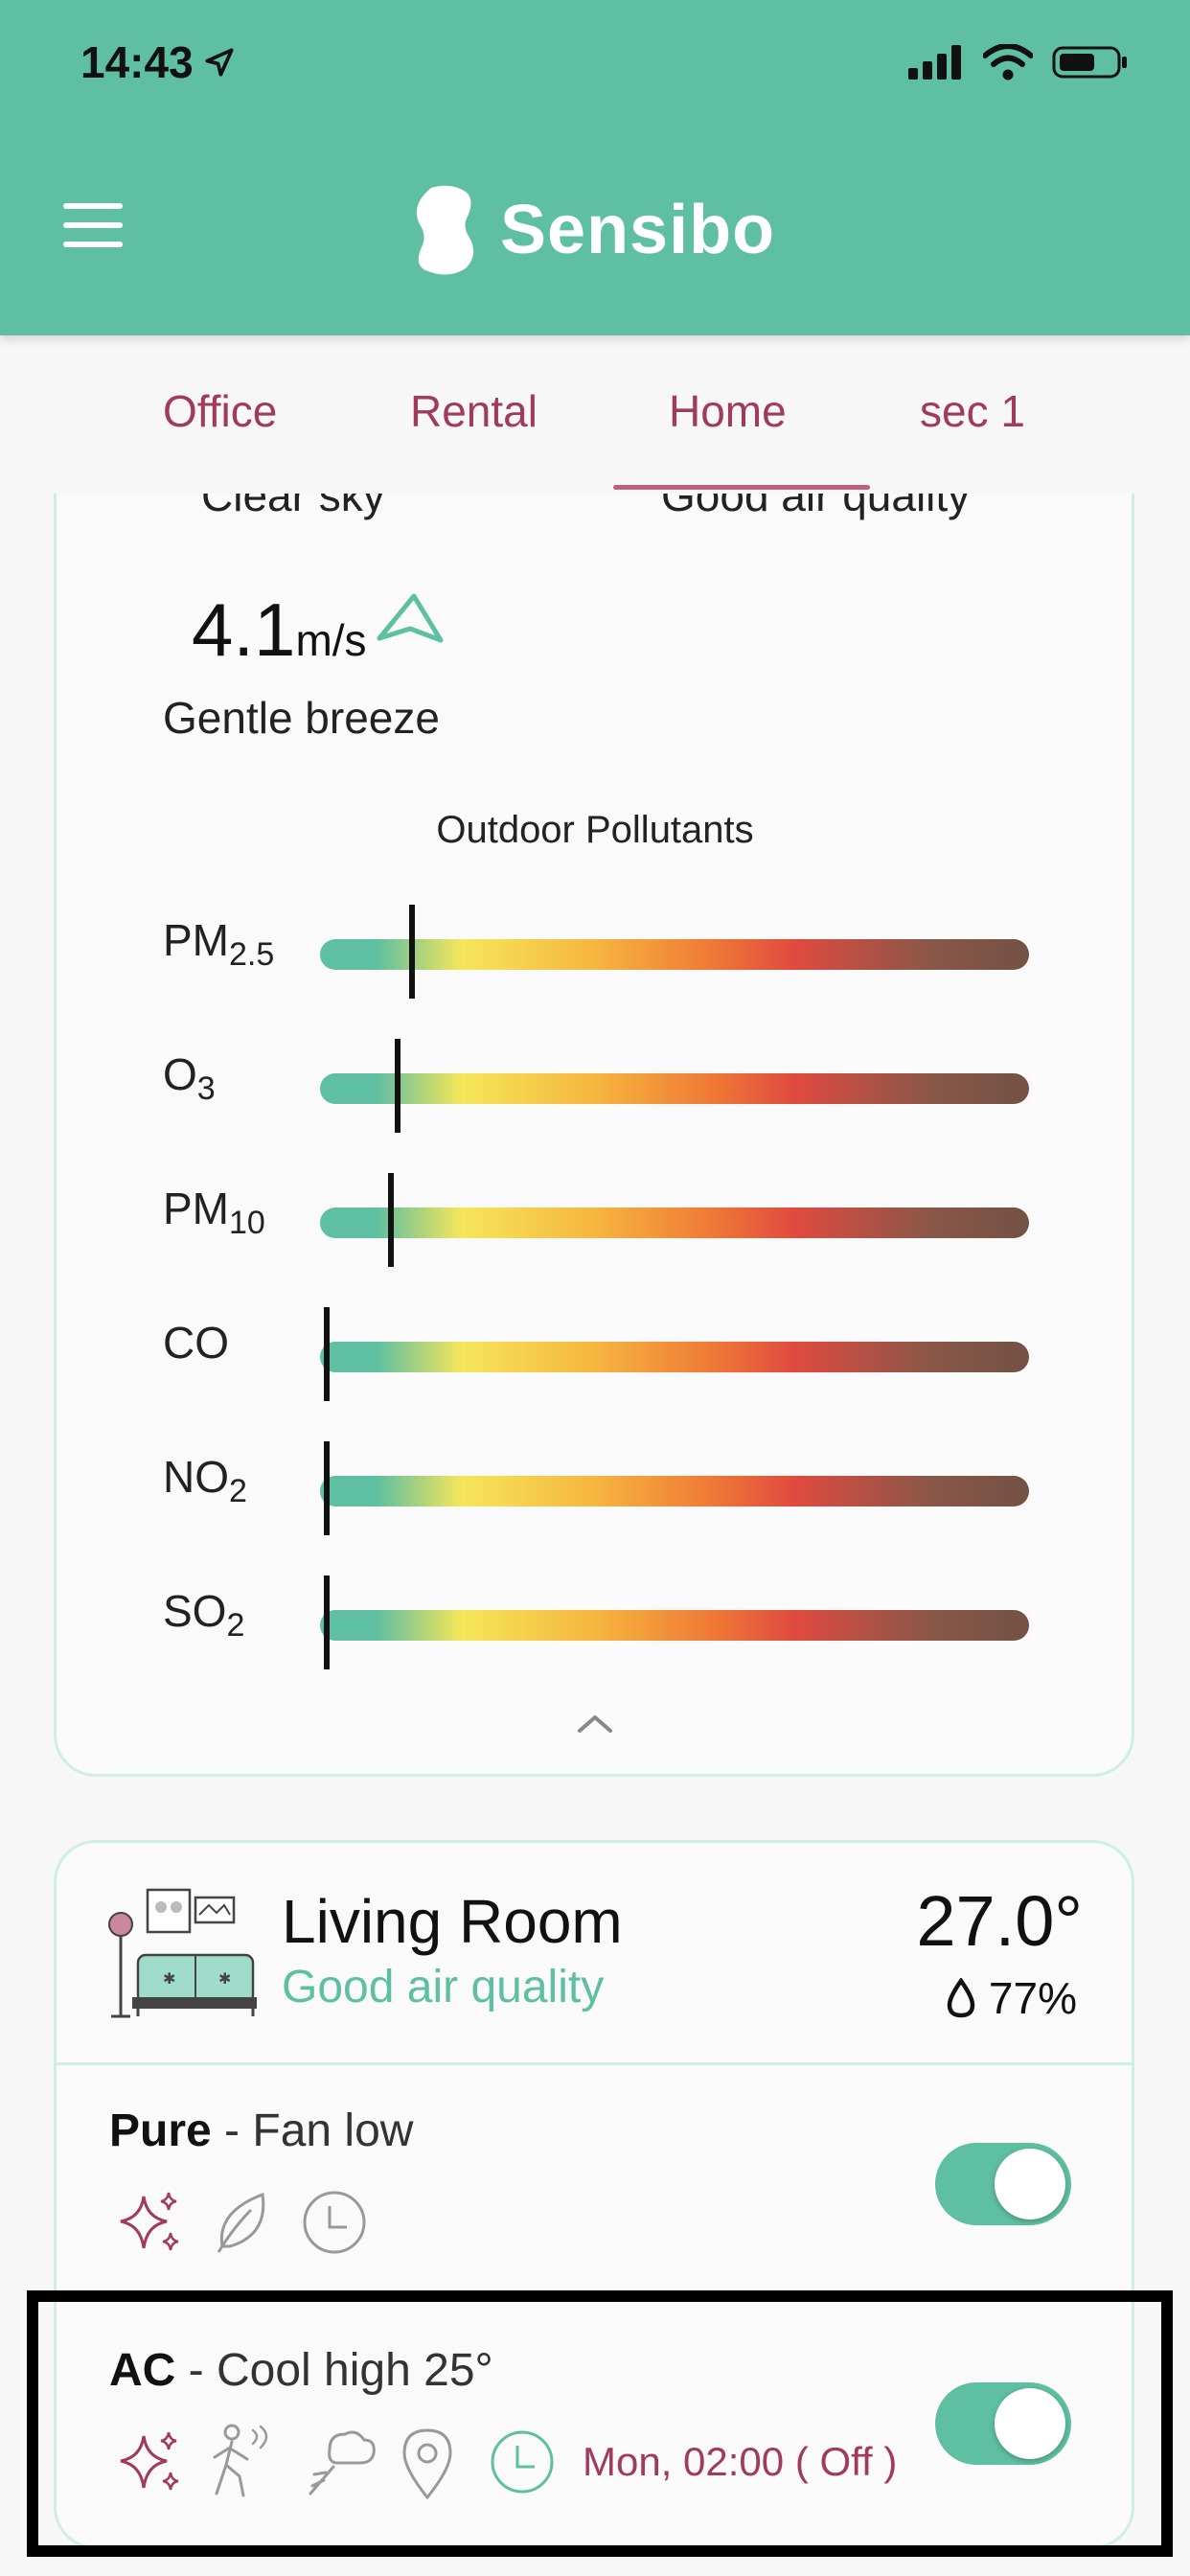  Describe the element at coordinates (220, 63) in the screenshot. I see `location-arrow-icon` at that location.